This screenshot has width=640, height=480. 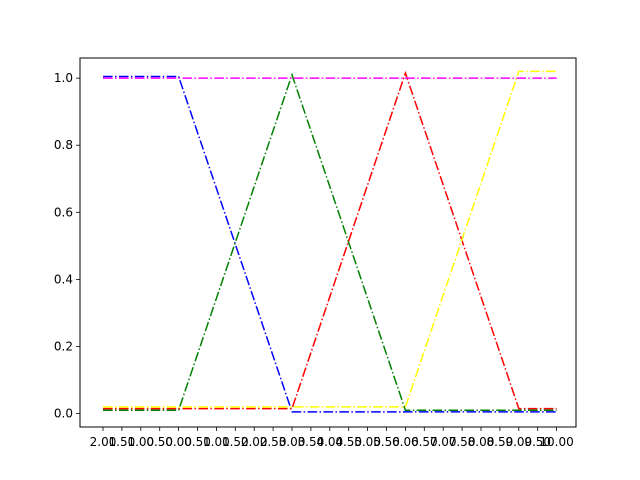 What do you see at coordinates (462, 442) in the screenshot?
I see `x-tick-label: 7.50` at bounding box center [462, 442].